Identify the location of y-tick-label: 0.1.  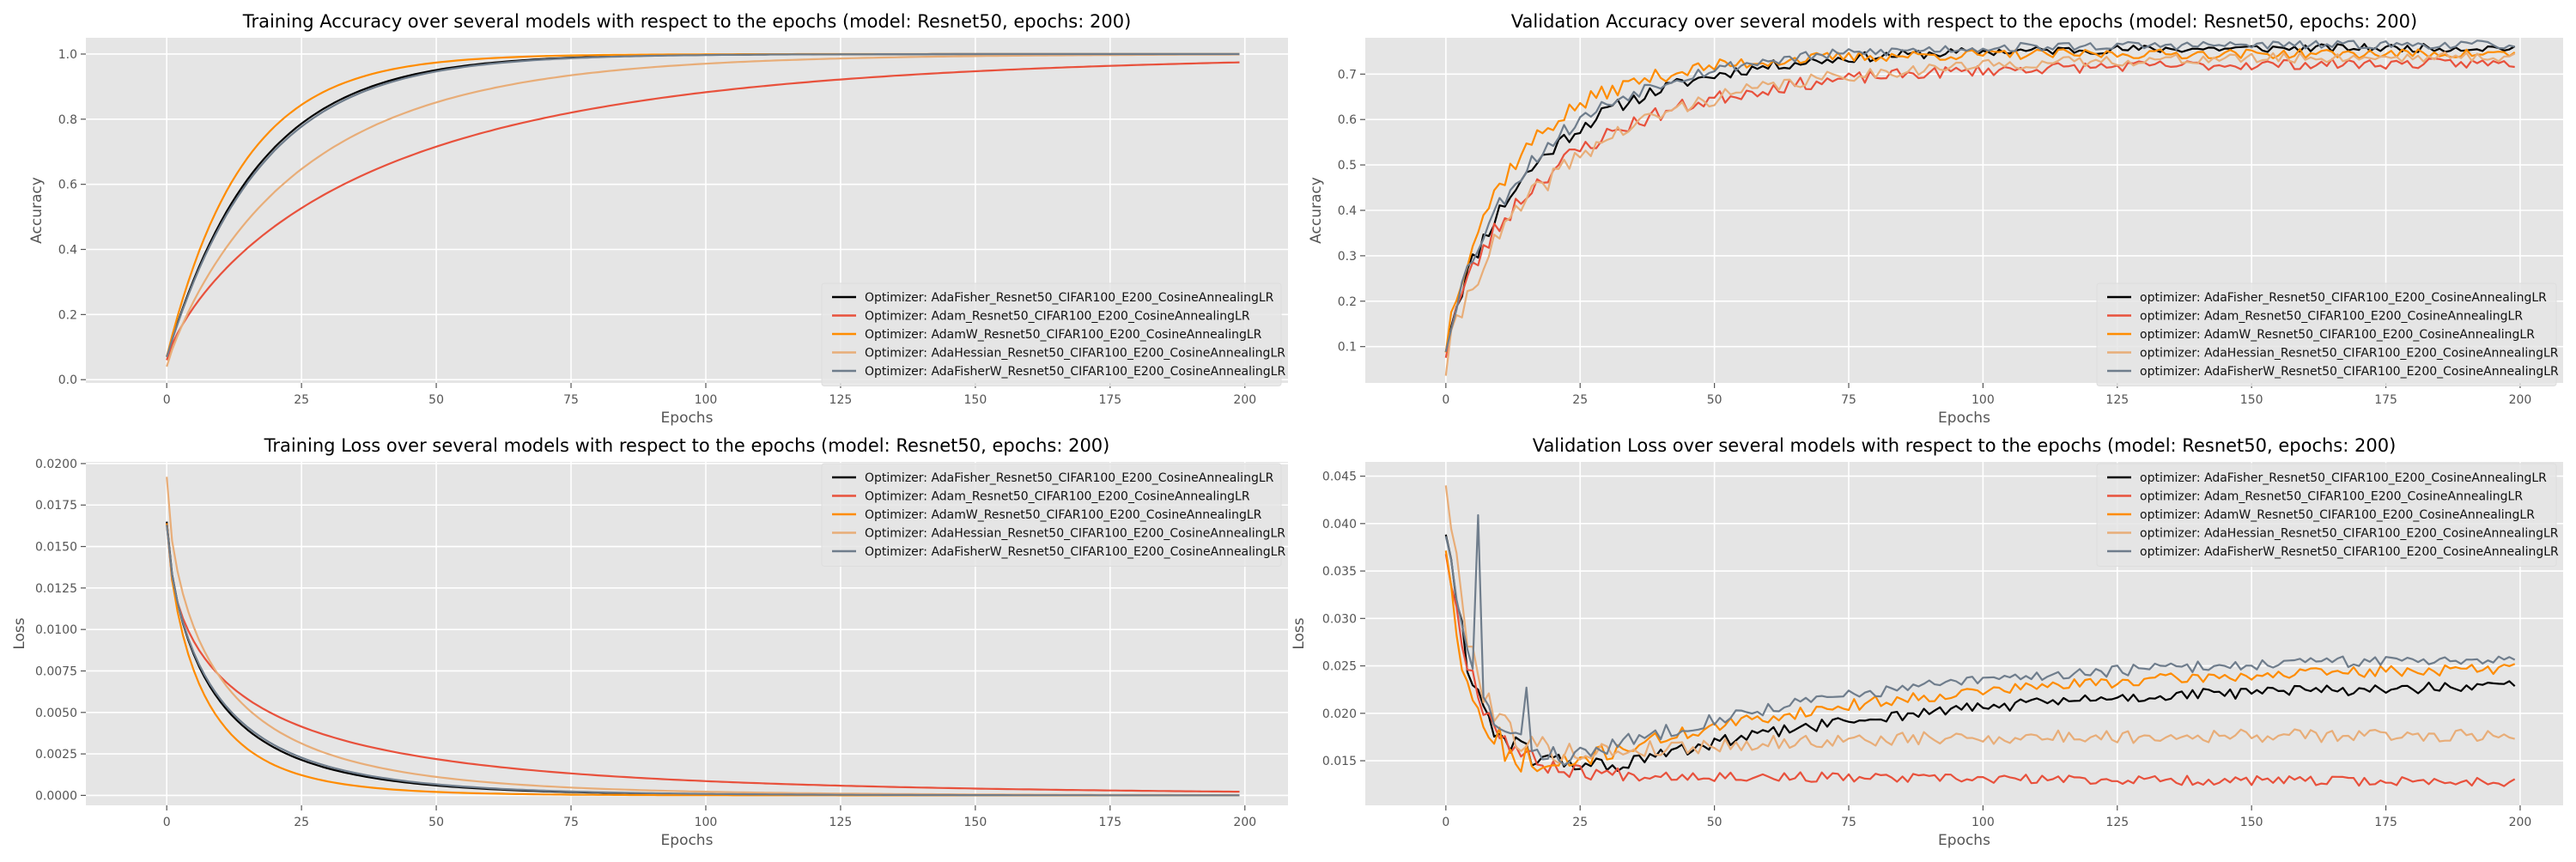
(1347, 348).